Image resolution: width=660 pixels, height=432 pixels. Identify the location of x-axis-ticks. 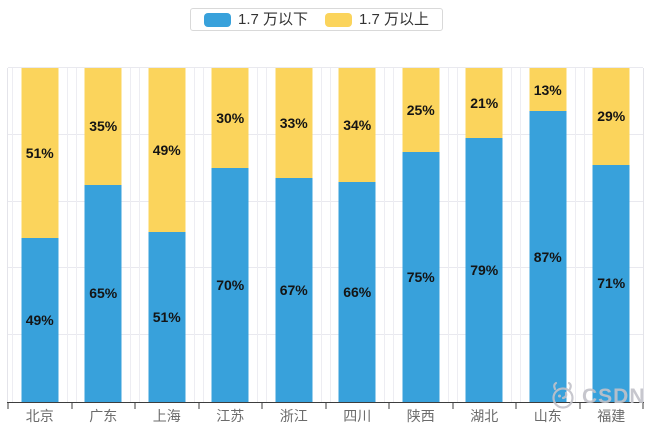
(325, 405).